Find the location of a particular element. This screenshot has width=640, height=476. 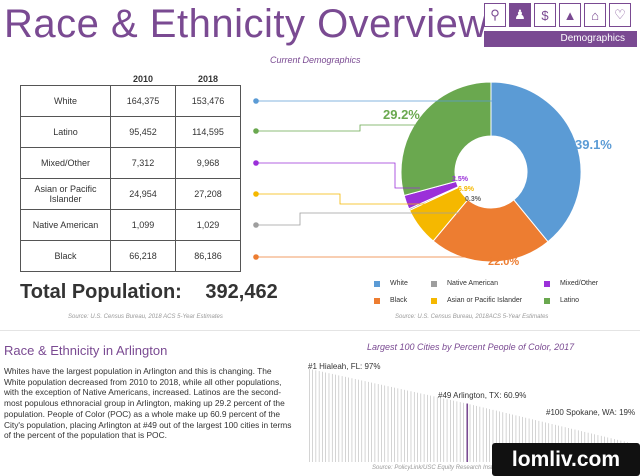

table-row: Native American 1,099 1,029 is located at coordinates (130, 224).